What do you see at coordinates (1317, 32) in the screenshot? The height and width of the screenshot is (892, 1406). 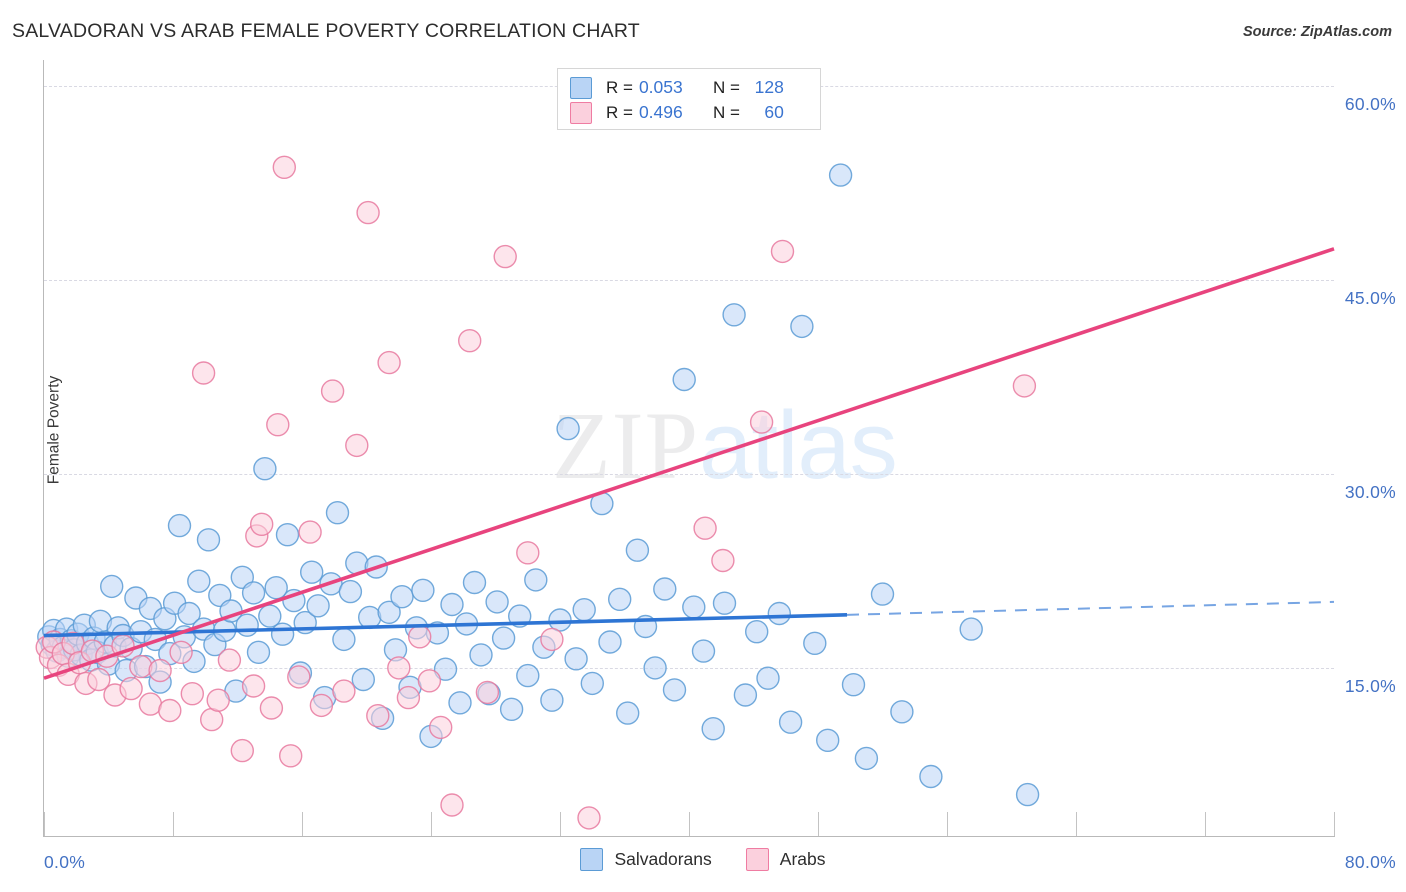 I see `source-label: Source: ZipAtlas.com` at bounding box center [1317, 32].